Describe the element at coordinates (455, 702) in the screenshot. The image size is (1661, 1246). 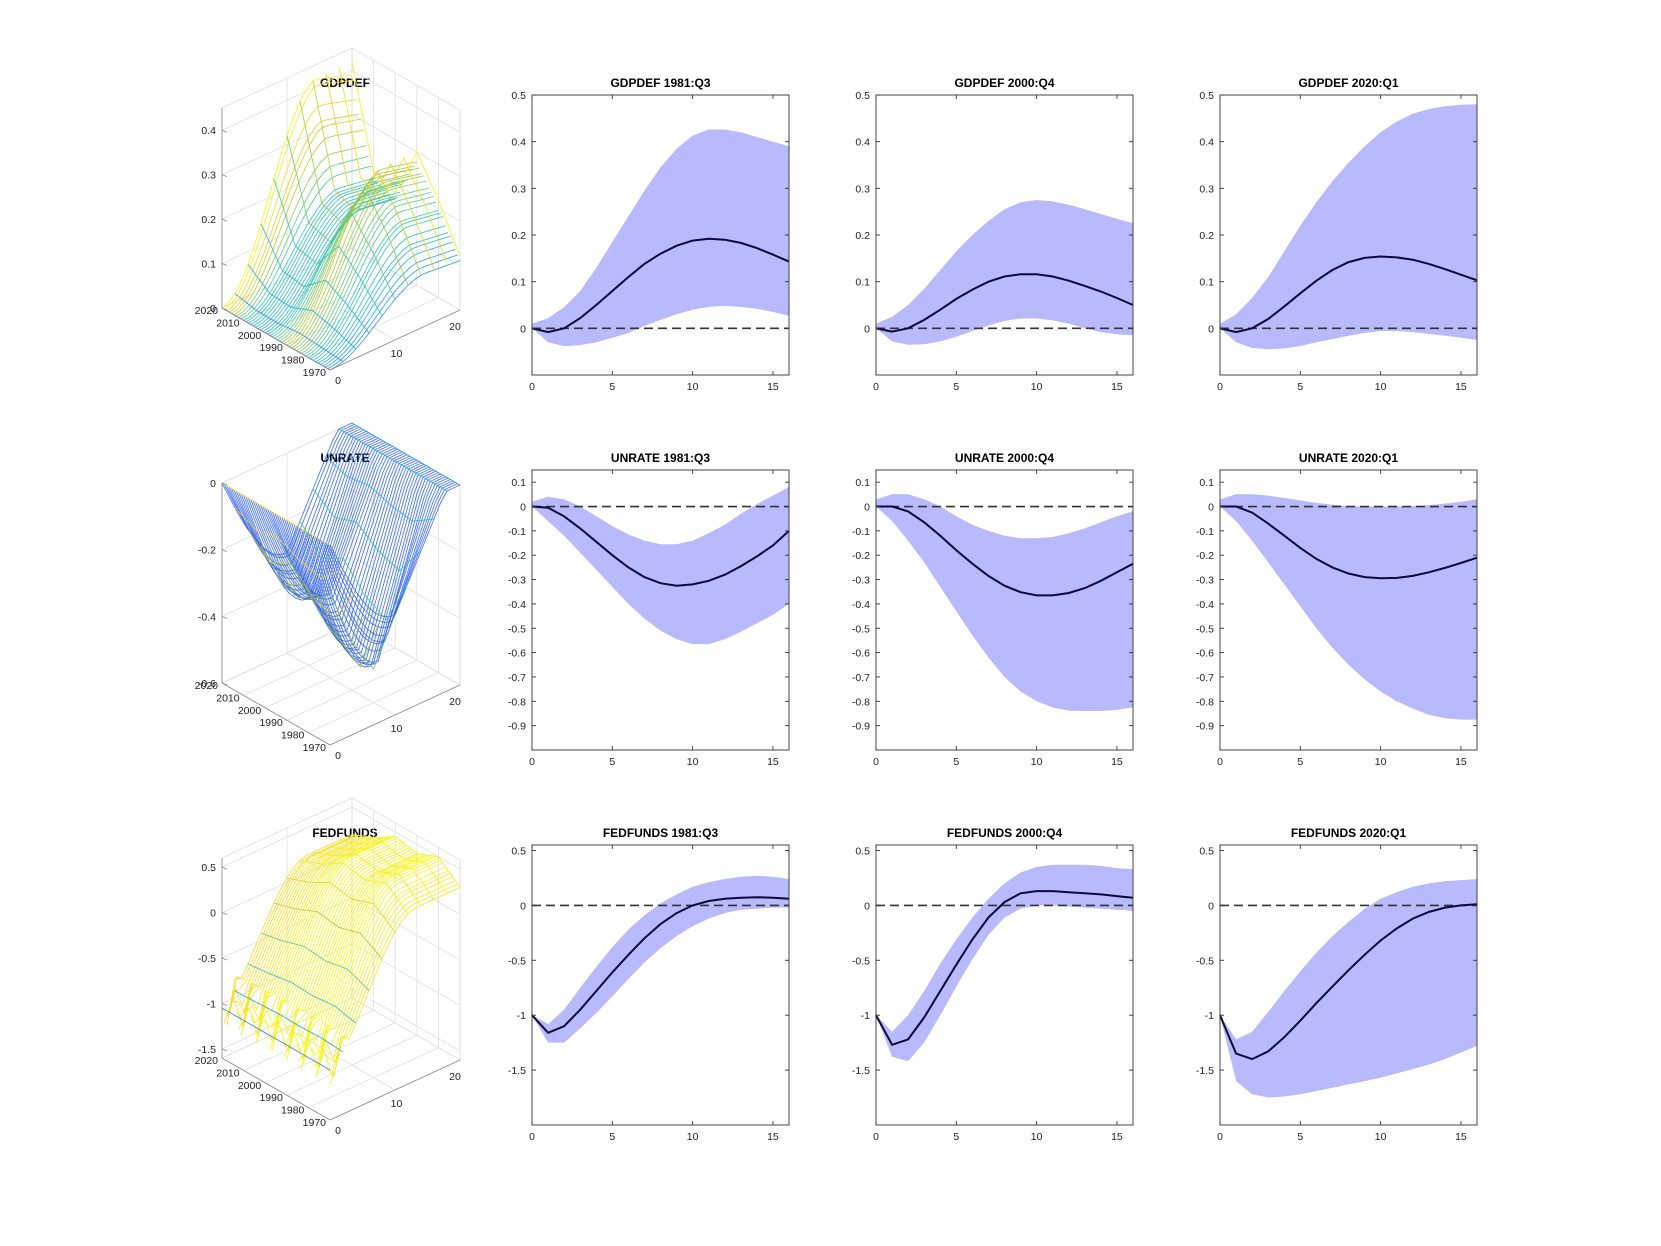
I see `horizon-tick-label: 20` at that location.